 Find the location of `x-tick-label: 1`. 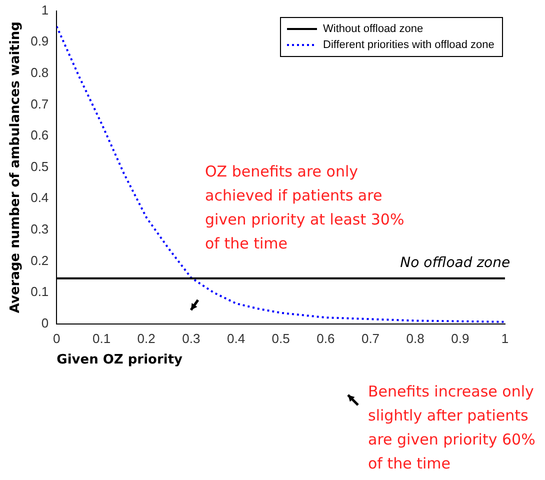

x-tick-label: 1 is located at coordinates (505, 338).